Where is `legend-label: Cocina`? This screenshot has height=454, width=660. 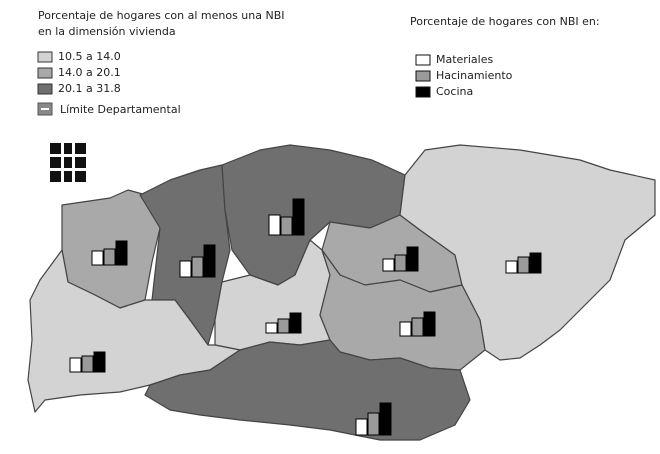 legend-label: Cocina is located at coordinates (454, 91).